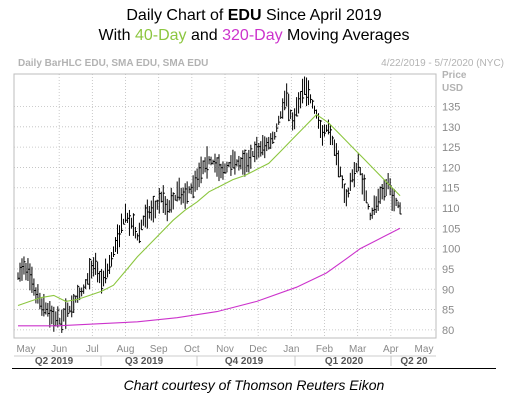  What do you see at coordinates (448, 331) in the screenshot?
I see `y-tick-label: 80` at bounding box center [448, 331].